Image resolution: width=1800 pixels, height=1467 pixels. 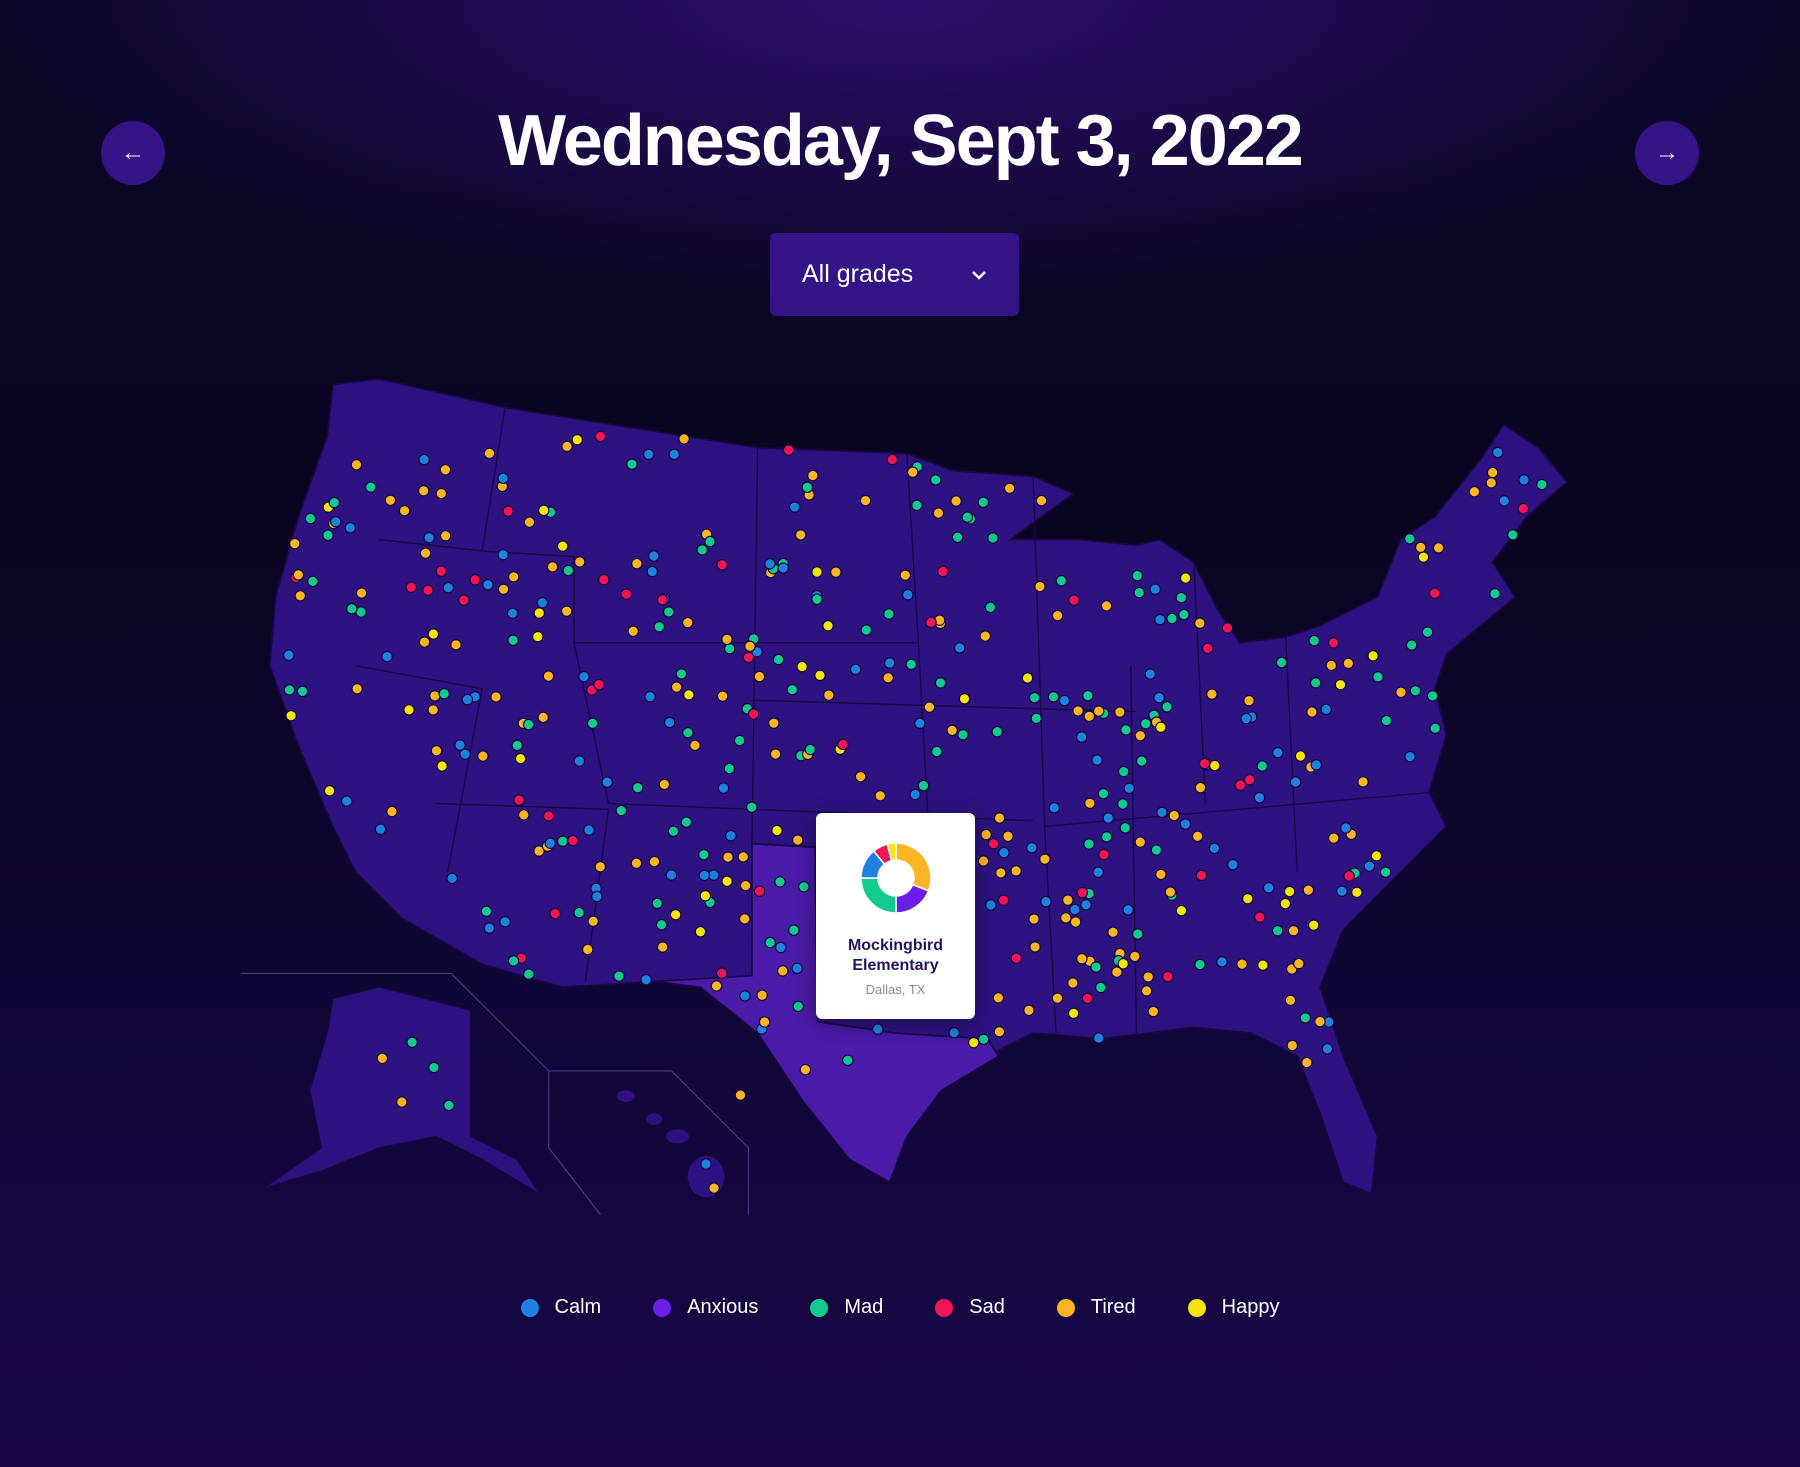 What do you see at coordinates (1667, 153) in the screenshot?
I see `next-day-button: →` at bounding box center [1667, 153].